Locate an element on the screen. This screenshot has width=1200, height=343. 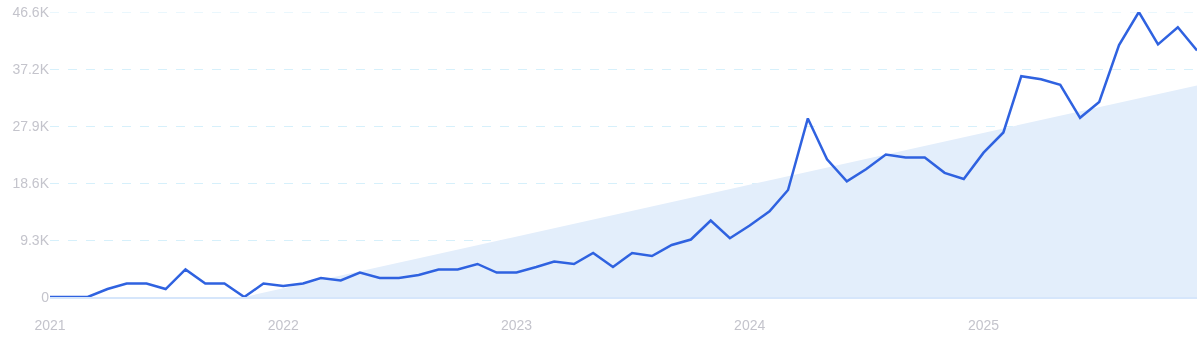
y-tick-label: 46.6K is located at coordinates (31, 11).